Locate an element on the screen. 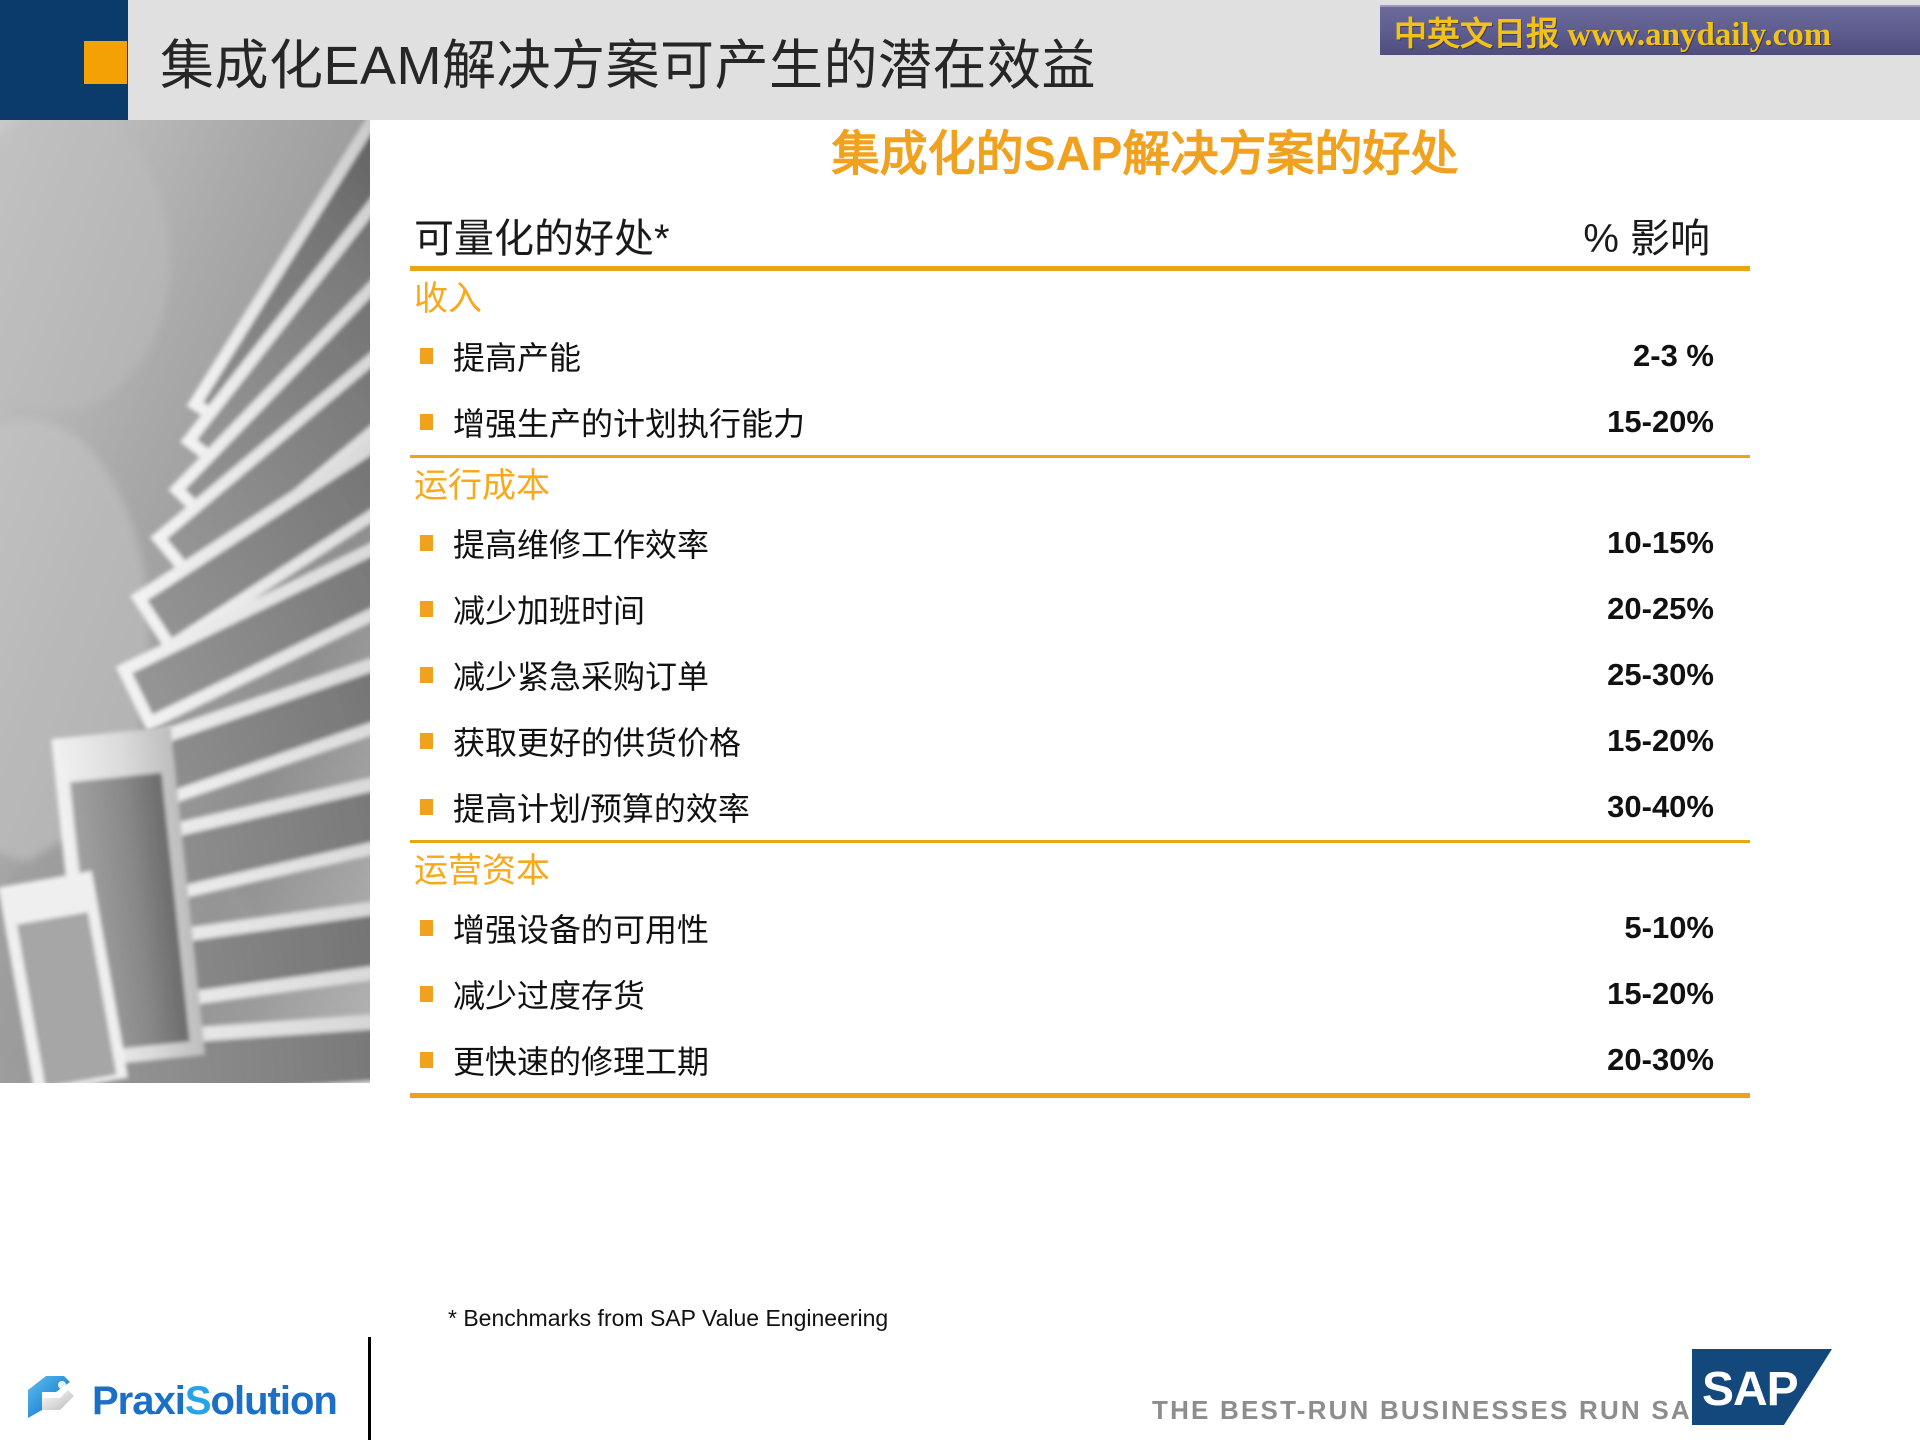 The height and width of the screenshot is (1440, 1920). sap-logo: SAP R is located at coordinates (1762, 1387).